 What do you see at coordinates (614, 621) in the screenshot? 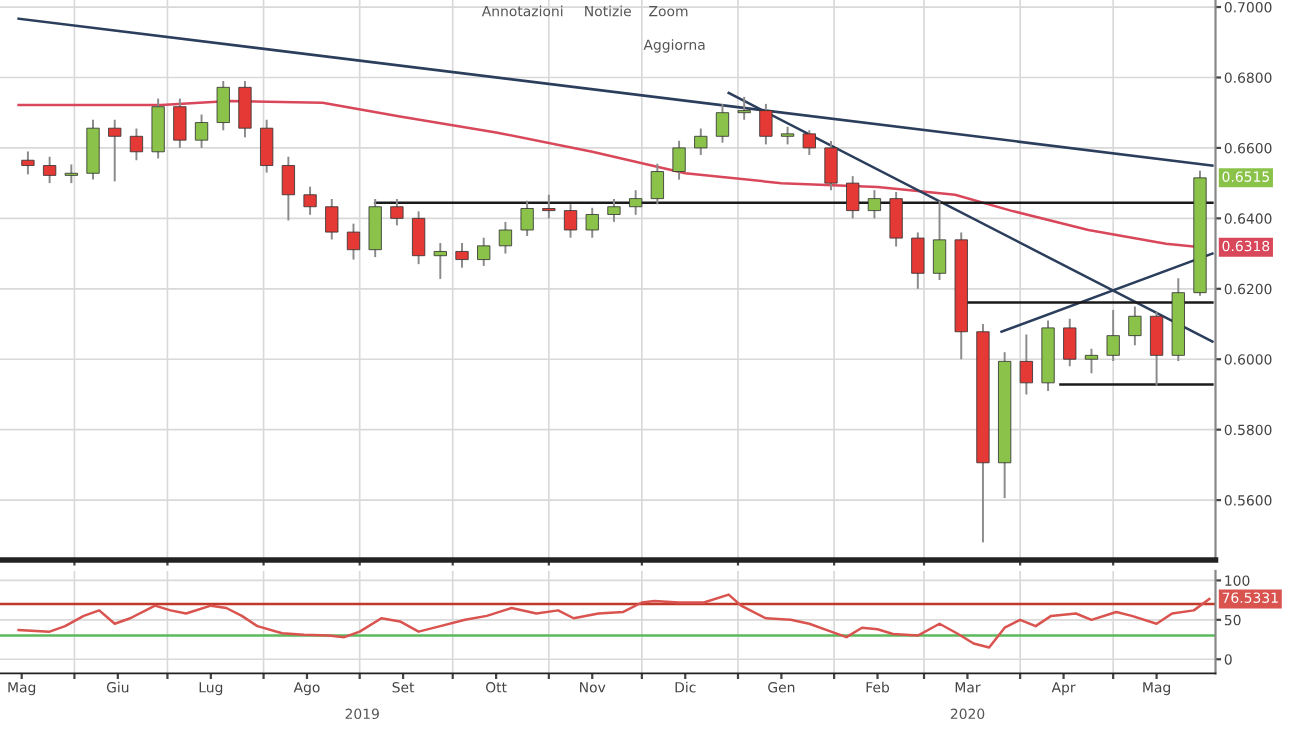
I see `line-series` at bounding box center [614, 621].